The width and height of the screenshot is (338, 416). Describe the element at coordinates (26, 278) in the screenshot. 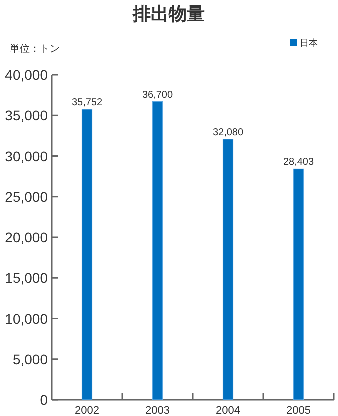

I see `y-tick-label: 15,000` at that location.